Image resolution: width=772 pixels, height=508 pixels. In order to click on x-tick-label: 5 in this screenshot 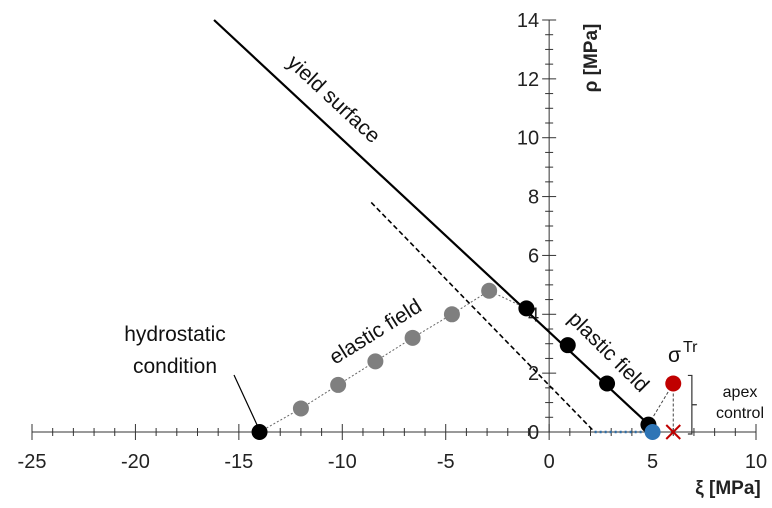, I will do `click(652, 462)`.